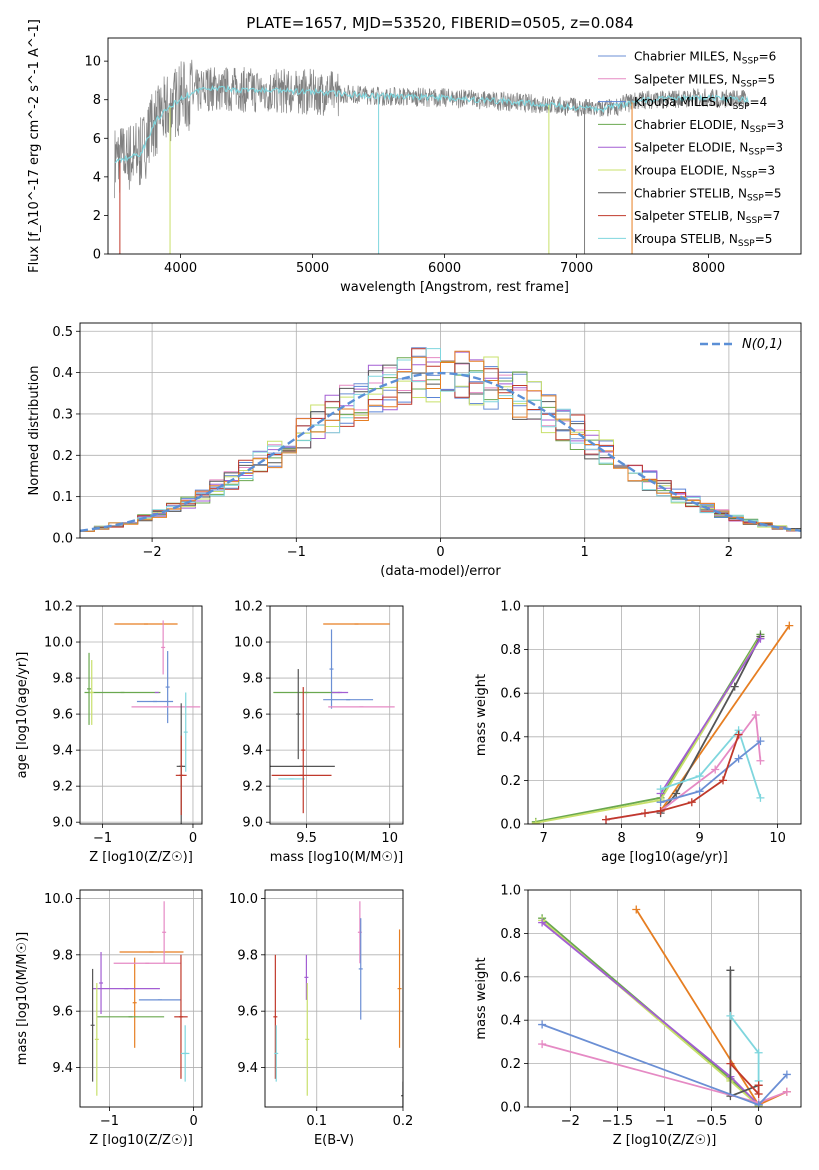 The height and width of the screenshot is (1170, 819). I want to click on legend-entry: Salpeter MILES, NSSP=5, so click(704, 80).